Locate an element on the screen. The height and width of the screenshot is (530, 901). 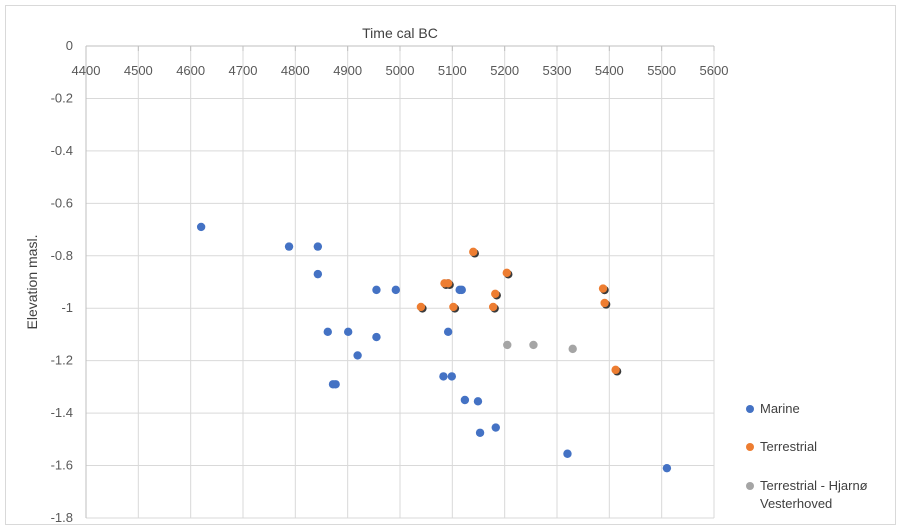
x-tick-label: 4800 is located at coordinates (295, 70).